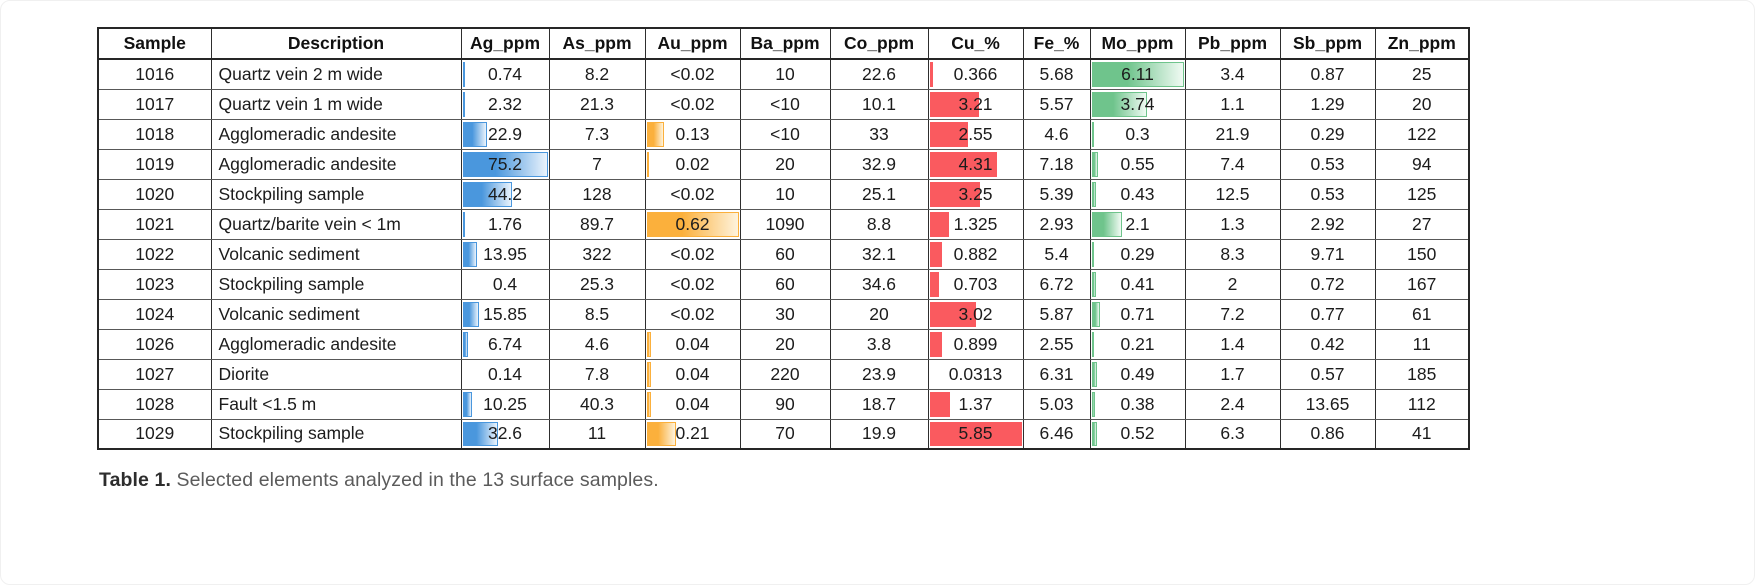 This screenshot has height=585, width=1755. I want to click on value-cell: 18.7, so click(879, 404).